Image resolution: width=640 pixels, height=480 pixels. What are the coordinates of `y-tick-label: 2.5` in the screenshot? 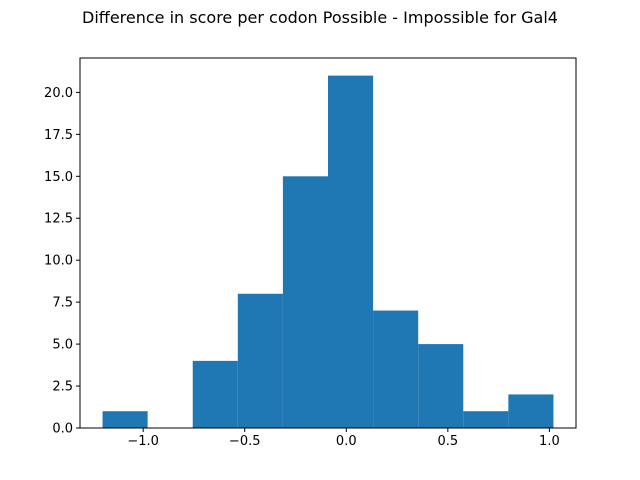 It's located at (62, 387).